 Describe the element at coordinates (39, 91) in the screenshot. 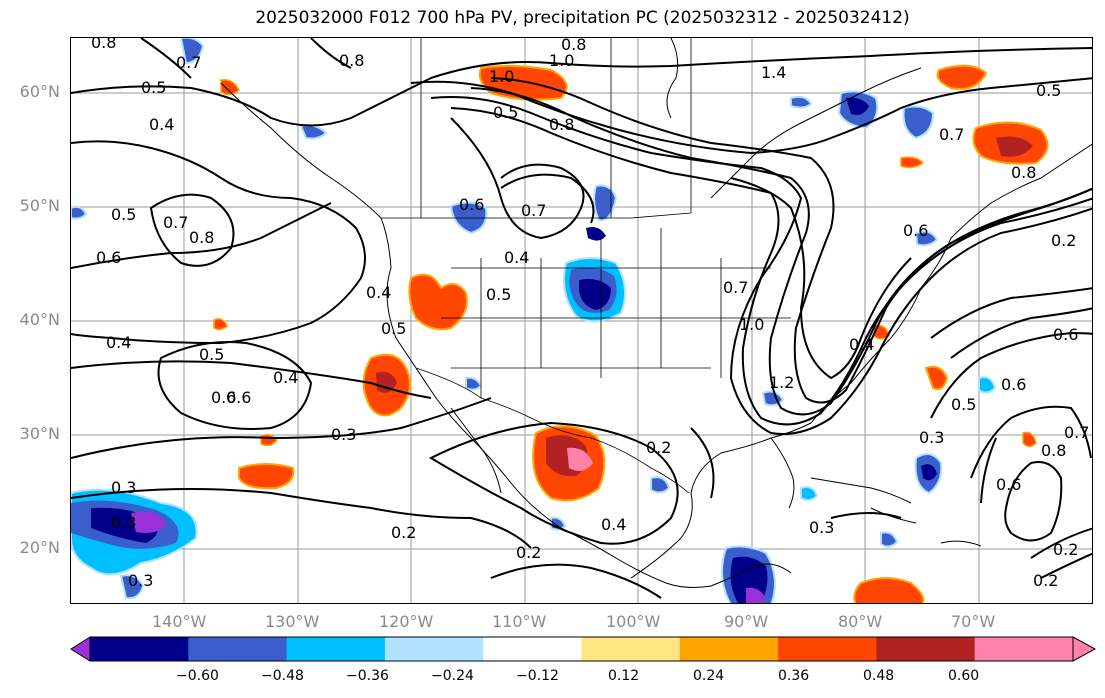

I see `lat-label-60n: 60°N` at that location.